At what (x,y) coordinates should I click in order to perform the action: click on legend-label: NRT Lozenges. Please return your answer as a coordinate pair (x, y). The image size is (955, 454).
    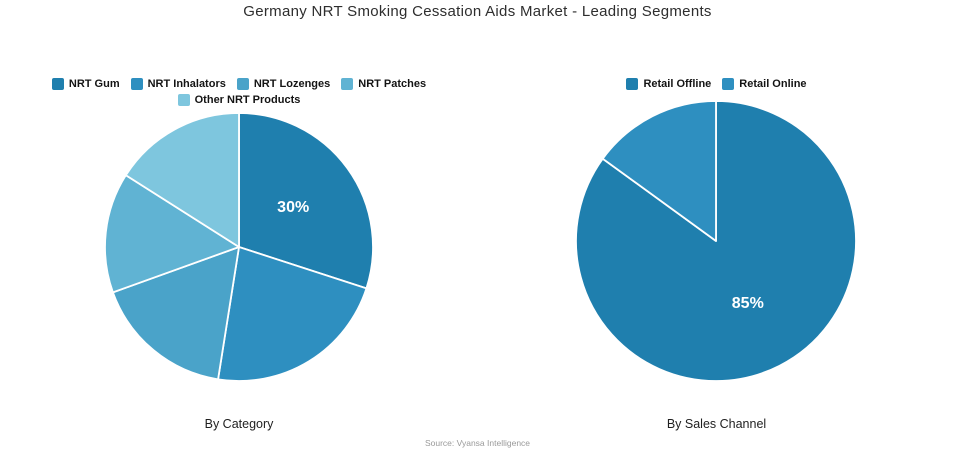
    Looking at the image, I should click on (292, 84).